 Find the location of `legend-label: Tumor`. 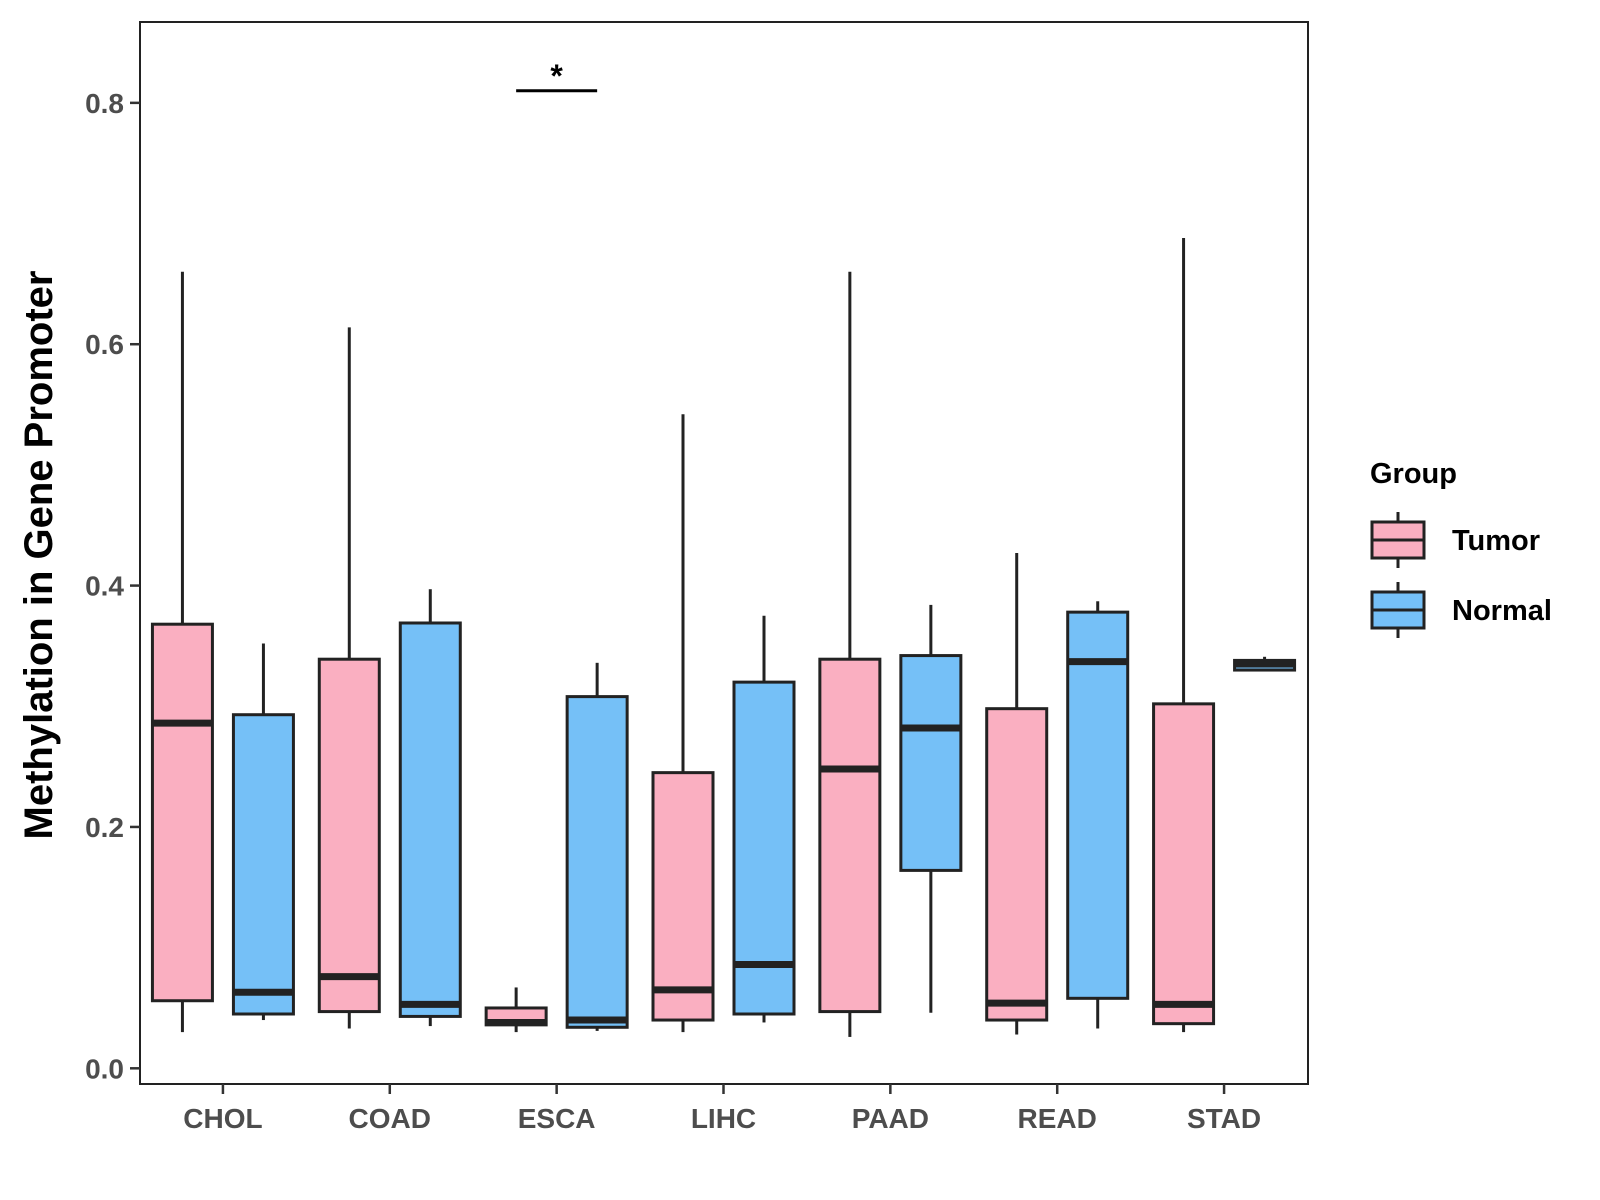

legend-label: Tumor is located at coordinates (1496, 541).